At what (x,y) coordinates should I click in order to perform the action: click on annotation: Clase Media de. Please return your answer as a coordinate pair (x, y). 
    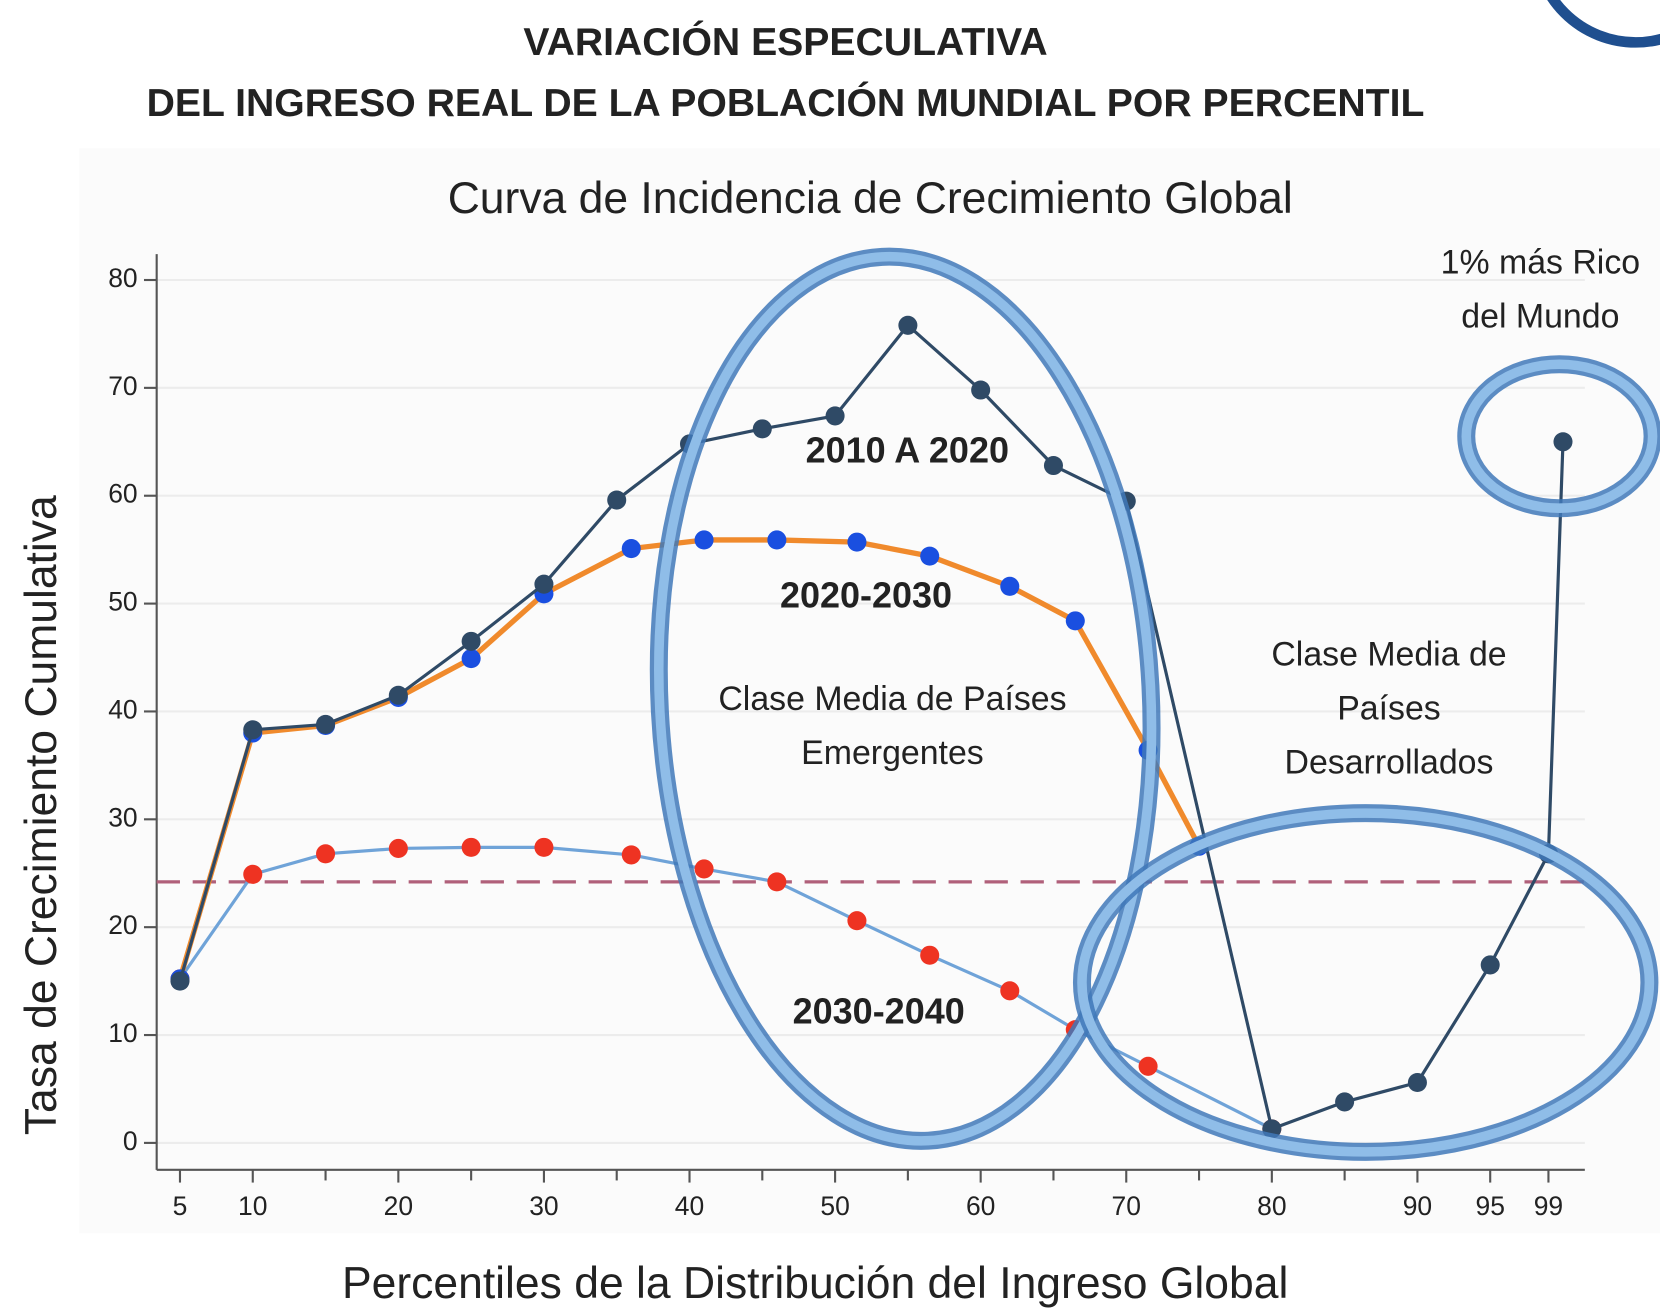
    Looking at the image, I should click on (1388, 654).